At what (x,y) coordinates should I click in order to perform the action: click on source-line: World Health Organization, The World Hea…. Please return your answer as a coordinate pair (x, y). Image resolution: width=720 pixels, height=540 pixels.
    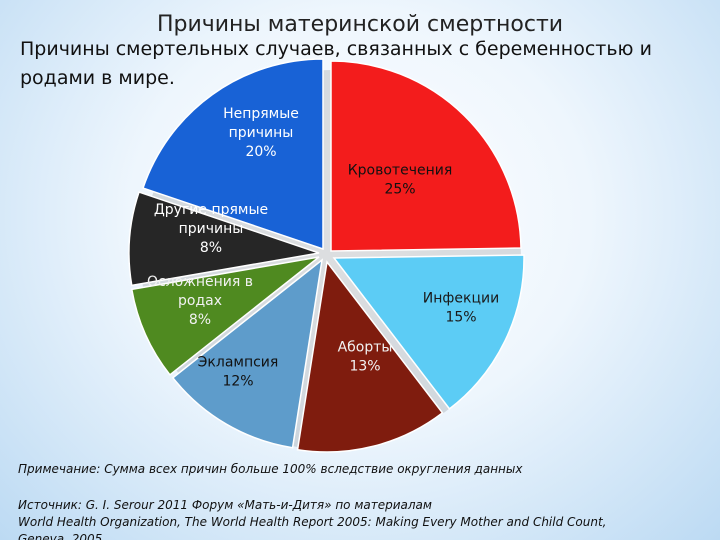
    Looking at the image, I should click on (312, 522).